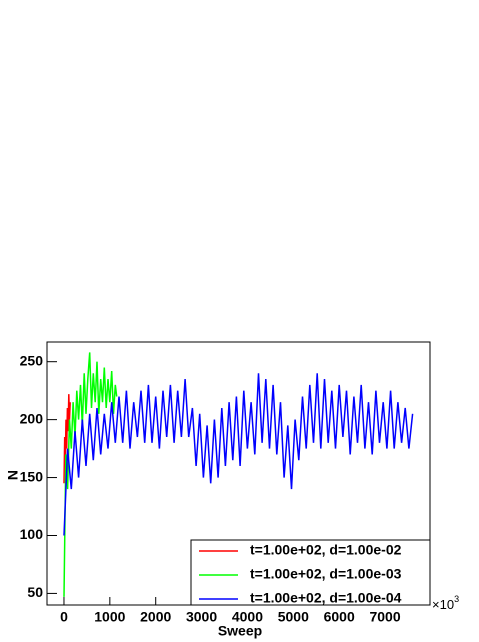  Describe the element at coordinates (109, 617) in the screenshot. I see `x-tick-label: 1000` at that location.